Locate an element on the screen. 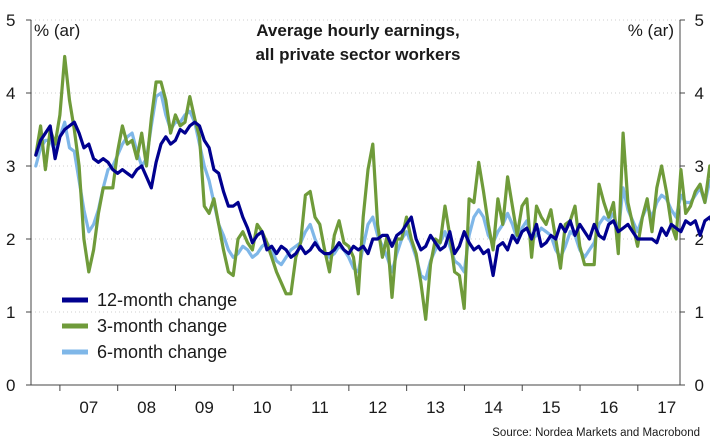 The image size is (710, 448). x-tick-label-16: 16 is located at coordinates (608, 407).